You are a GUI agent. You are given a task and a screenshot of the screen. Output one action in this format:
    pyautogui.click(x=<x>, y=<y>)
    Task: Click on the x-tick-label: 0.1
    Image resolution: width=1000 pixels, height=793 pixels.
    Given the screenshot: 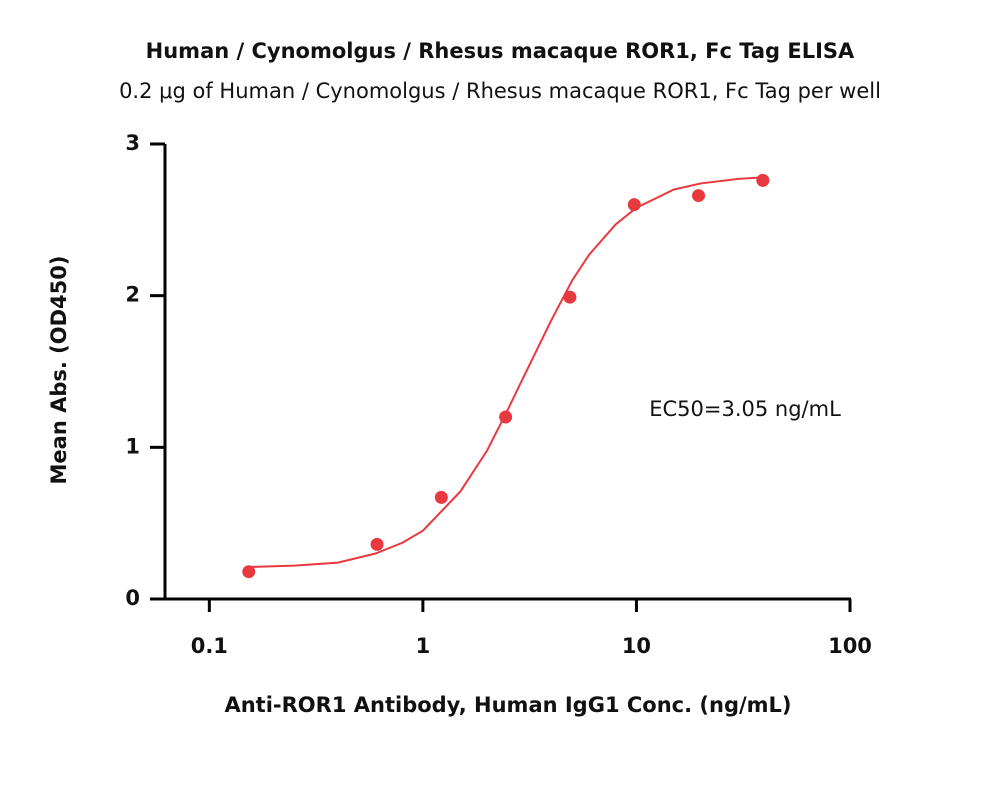 What is the action you would take?
    pyautogui.click(x=209, y=646)
    